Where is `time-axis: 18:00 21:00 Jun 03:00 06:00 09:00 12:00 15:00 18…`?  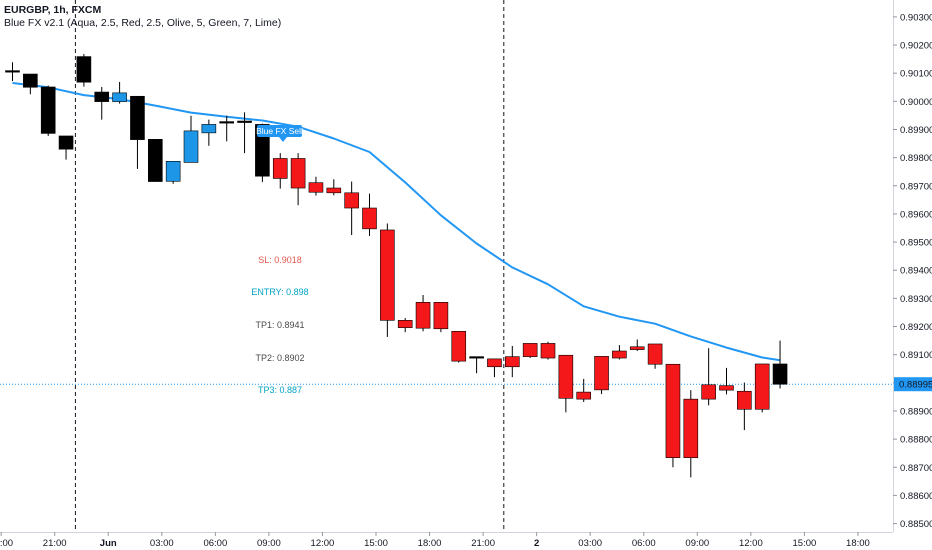 time-axis: 18:00 21:00 Jun 03:00 06:00 09:00 12:00 15:00 18… is located at coordinates (446, 540).